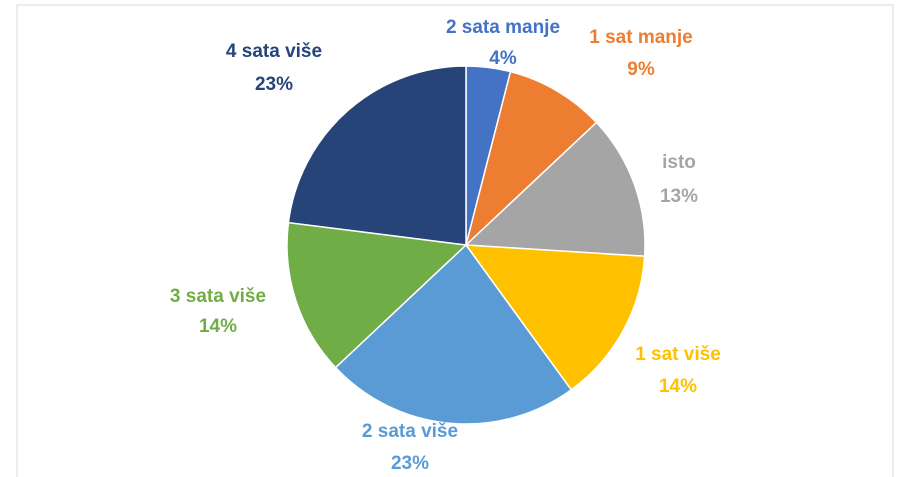 The width and height of the screenshot is (912, 477). What do you see at coordinates (410, 431) in the screenshot?
I see `slice-label: 2 sata više` at bounding box center [410, 431].